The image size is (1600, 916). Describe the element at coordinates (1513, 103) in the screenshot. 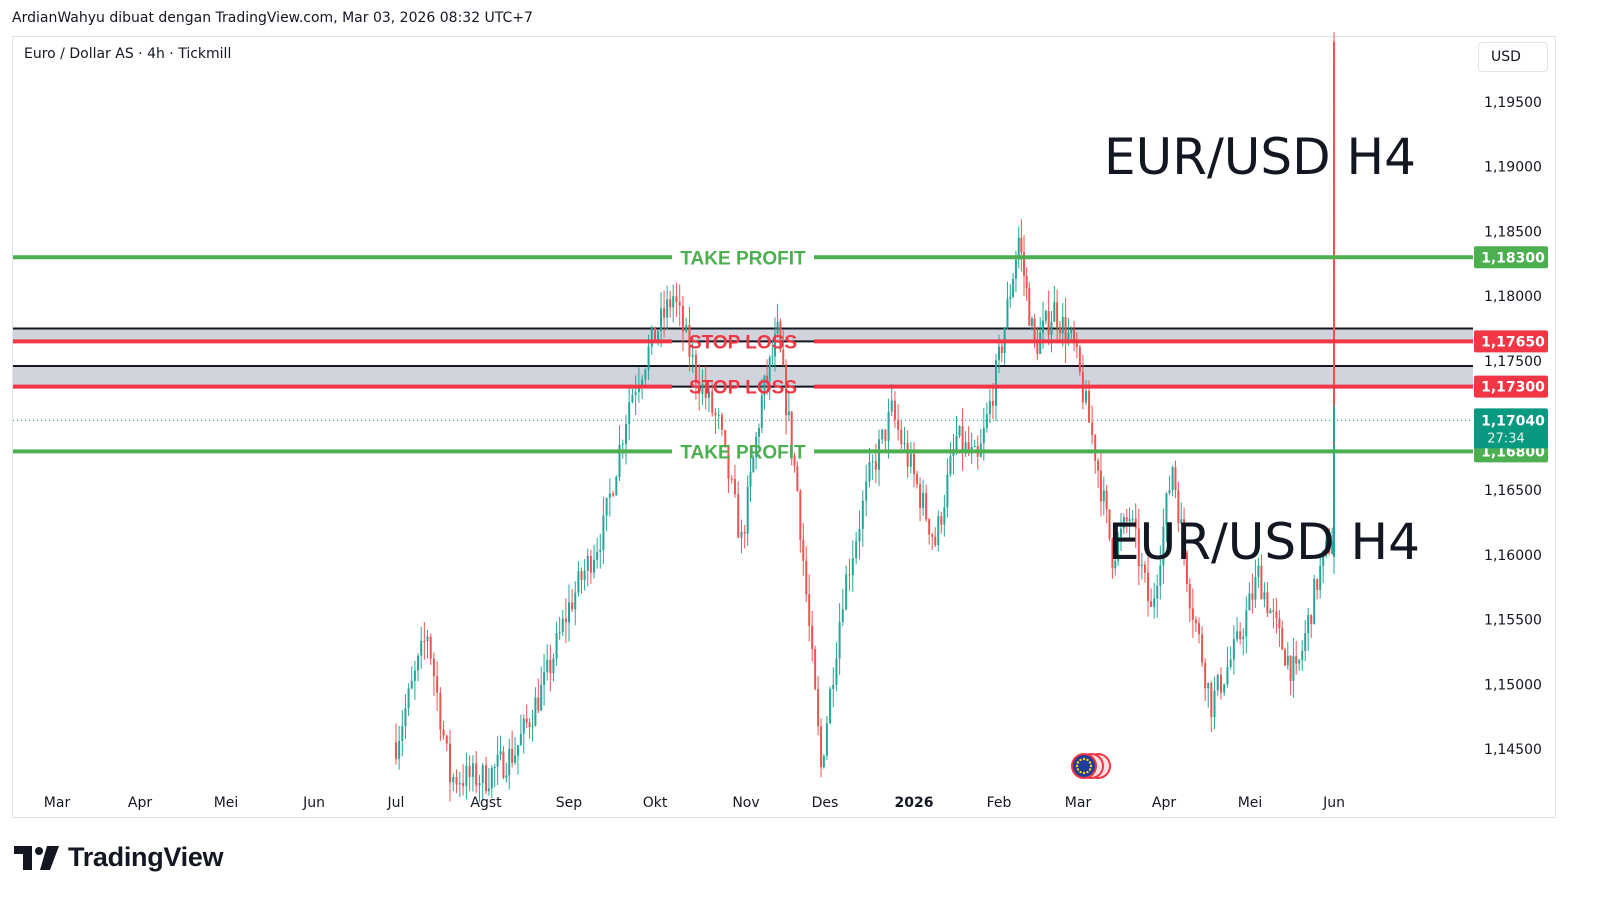

I see `y-tick-label: 1,19500` at that location.